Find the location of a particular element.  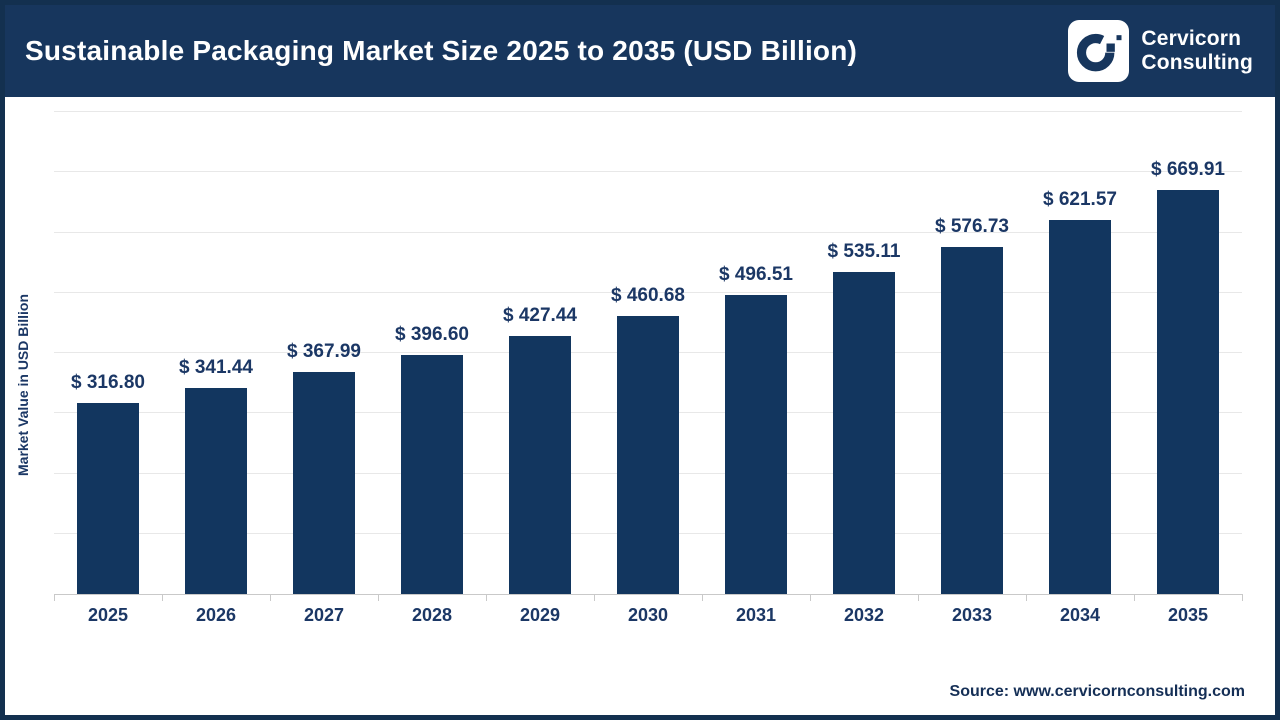

bar-cell-2034: $ 621.57 is located at coordinates (1080, 353).